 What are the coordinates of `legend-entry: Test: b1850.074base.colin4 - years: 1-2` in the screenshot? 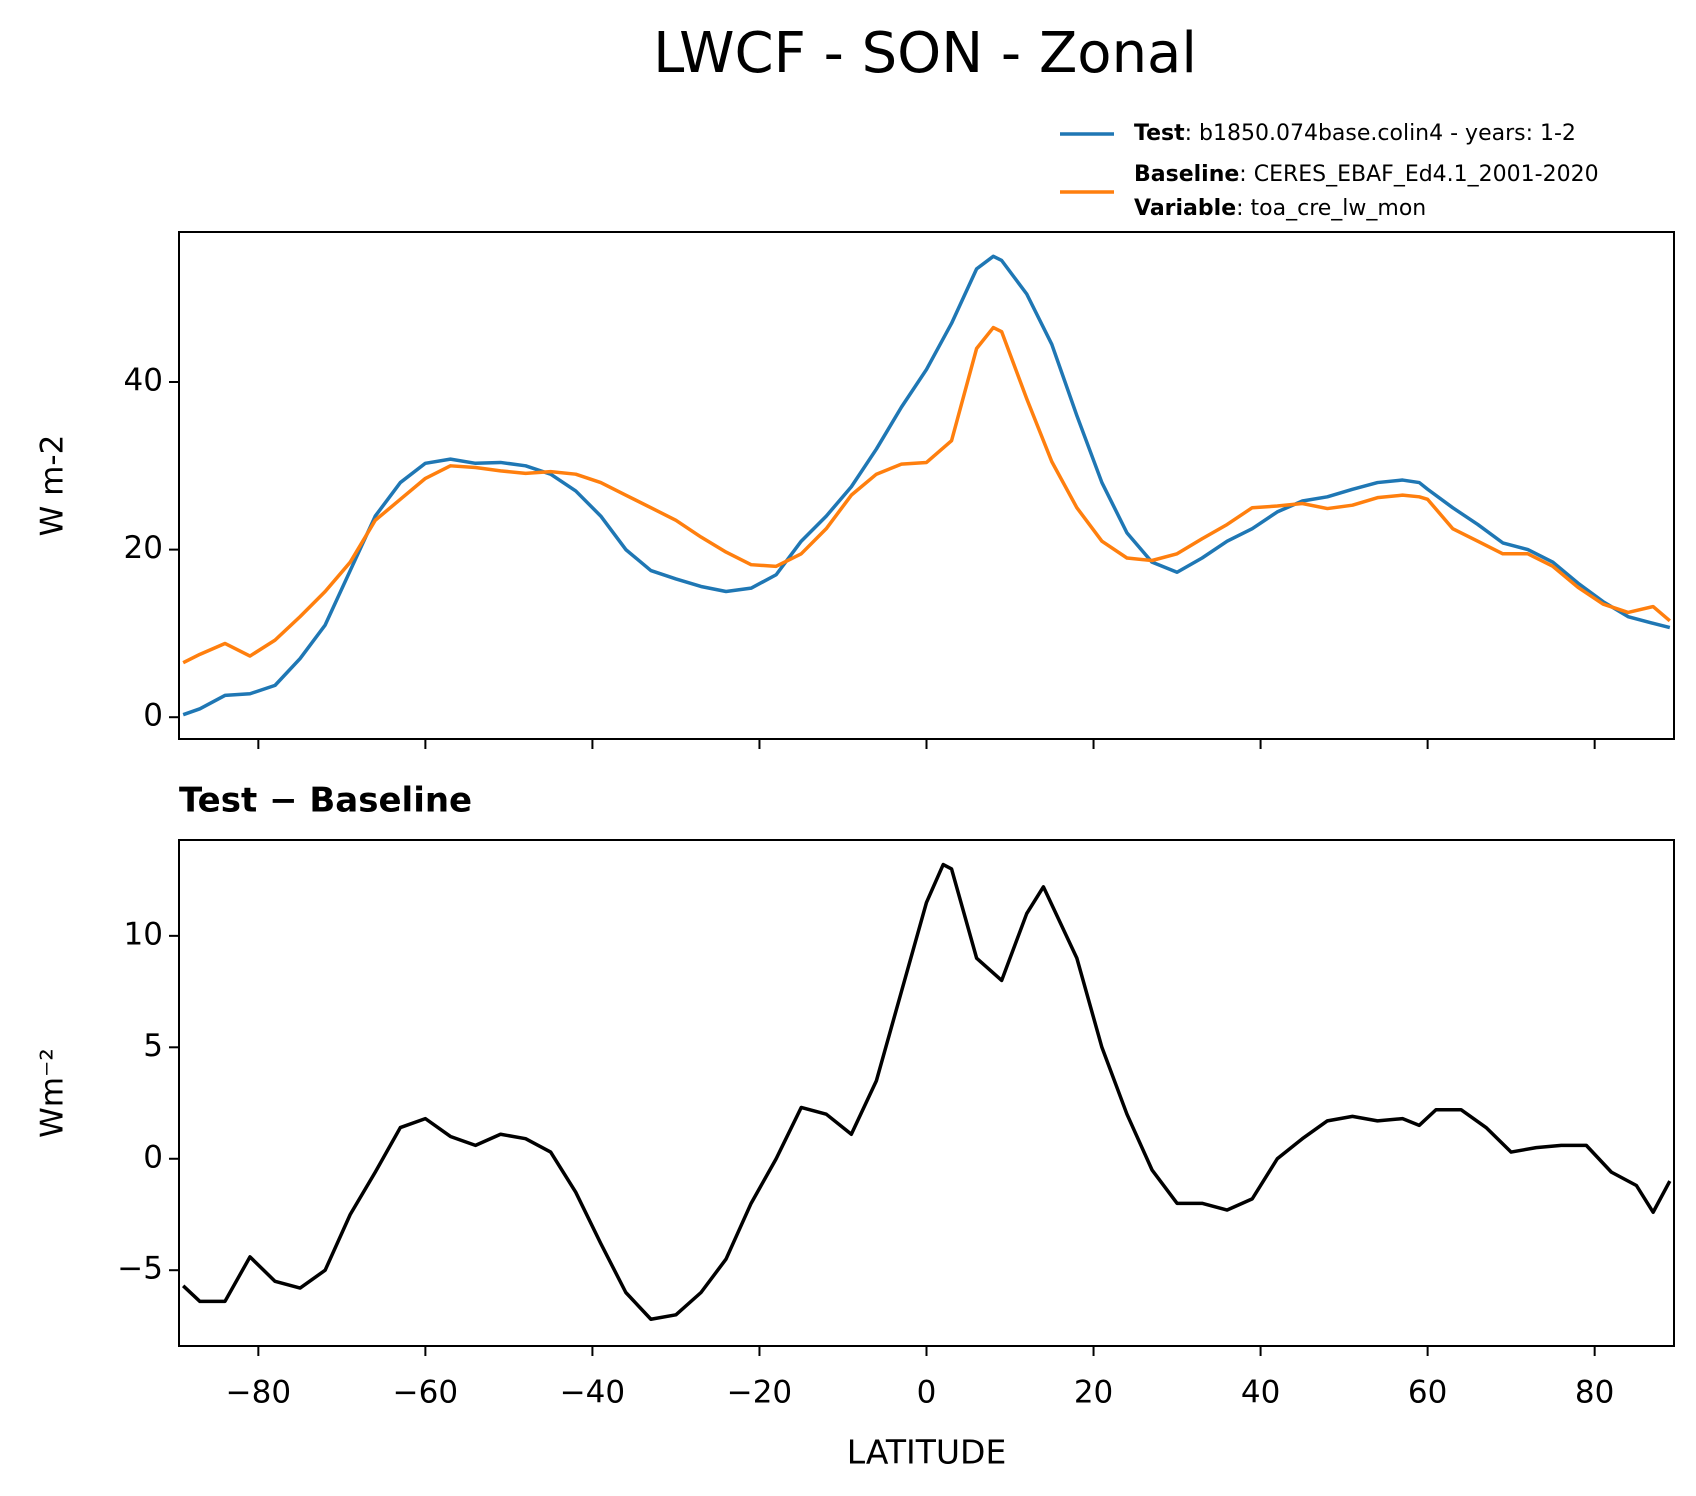 It's located at (1355, 133).